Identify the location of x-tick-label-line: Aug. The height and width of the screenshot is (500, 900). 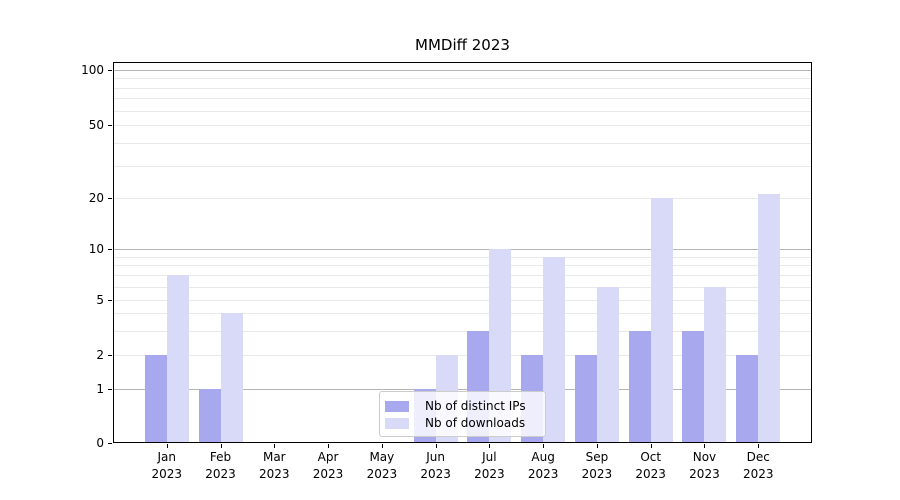
(543, 457).